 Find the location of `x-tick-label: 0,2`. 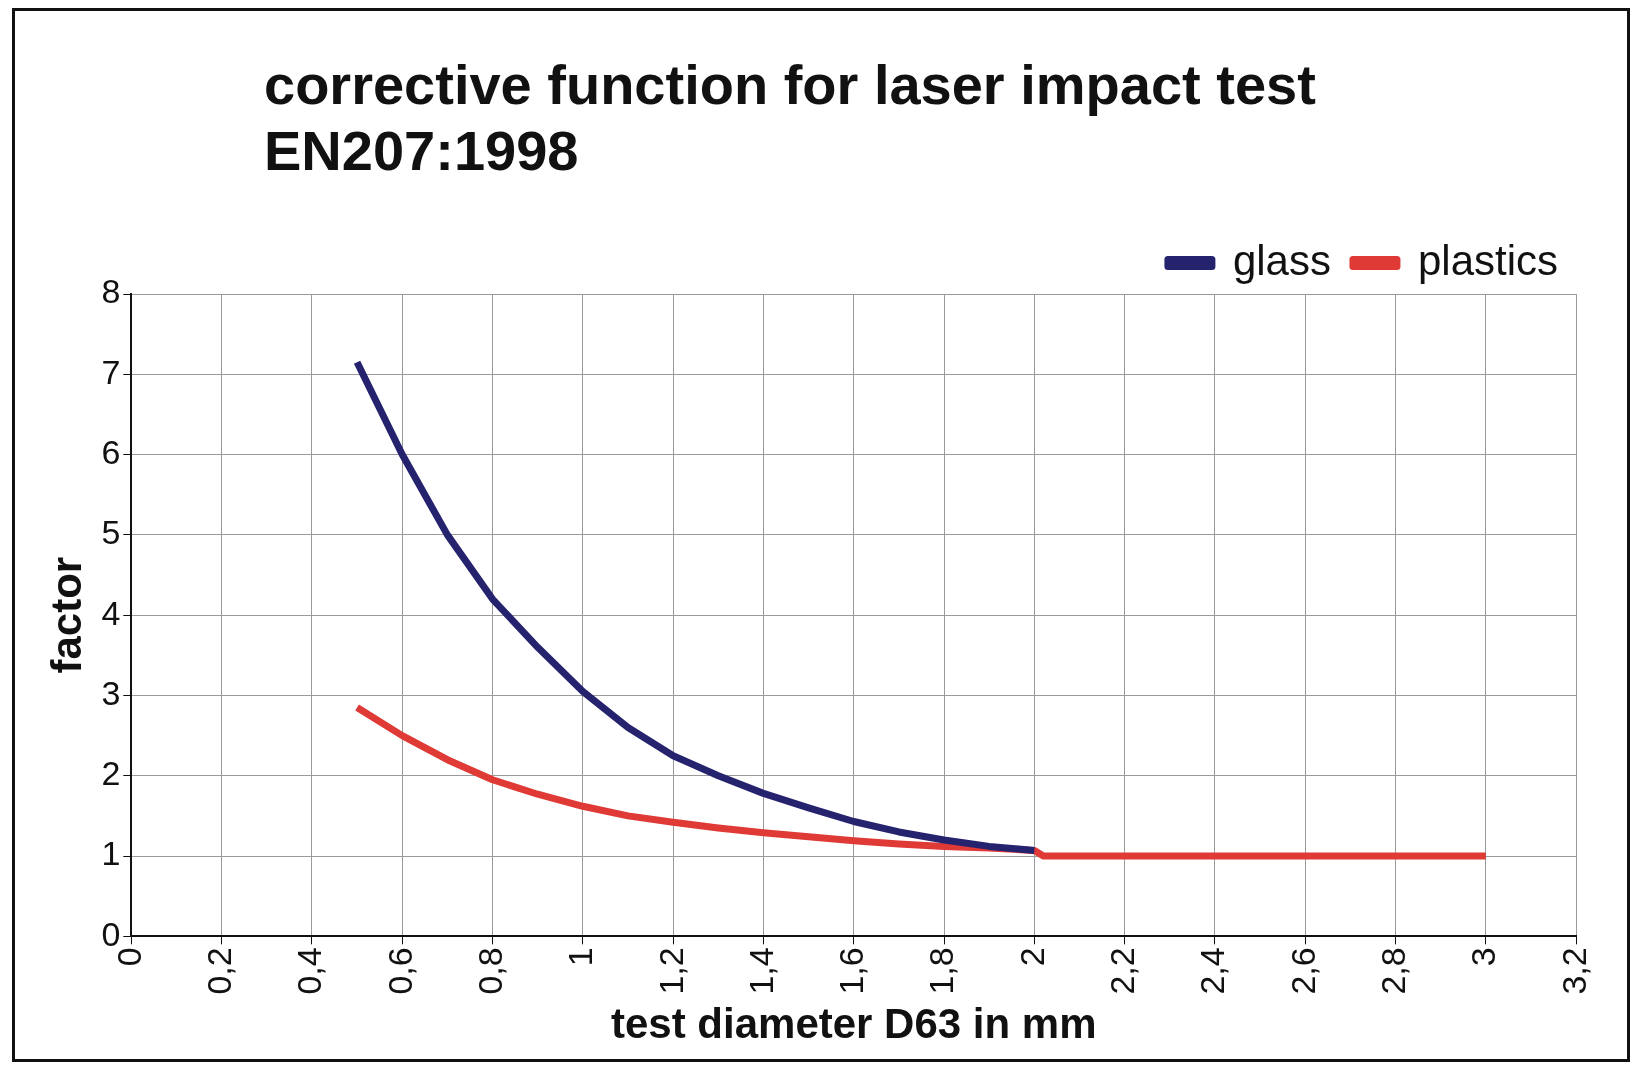

x-tick-label: 0,2 is located at coordinates (218, 971).